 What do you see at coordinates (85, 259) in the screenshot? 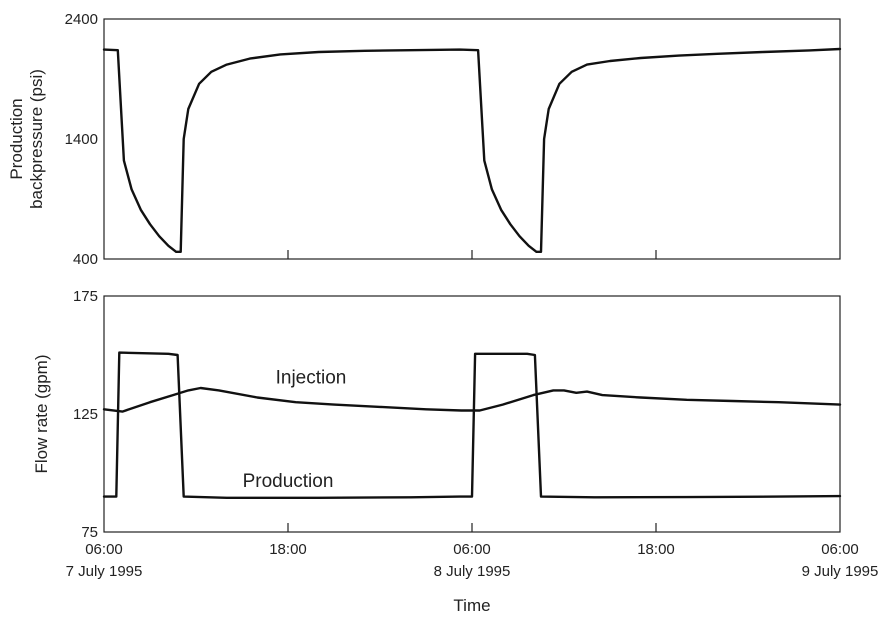
I see `backpressure-y-tick-label: 400` at bounding box center [85, 259].